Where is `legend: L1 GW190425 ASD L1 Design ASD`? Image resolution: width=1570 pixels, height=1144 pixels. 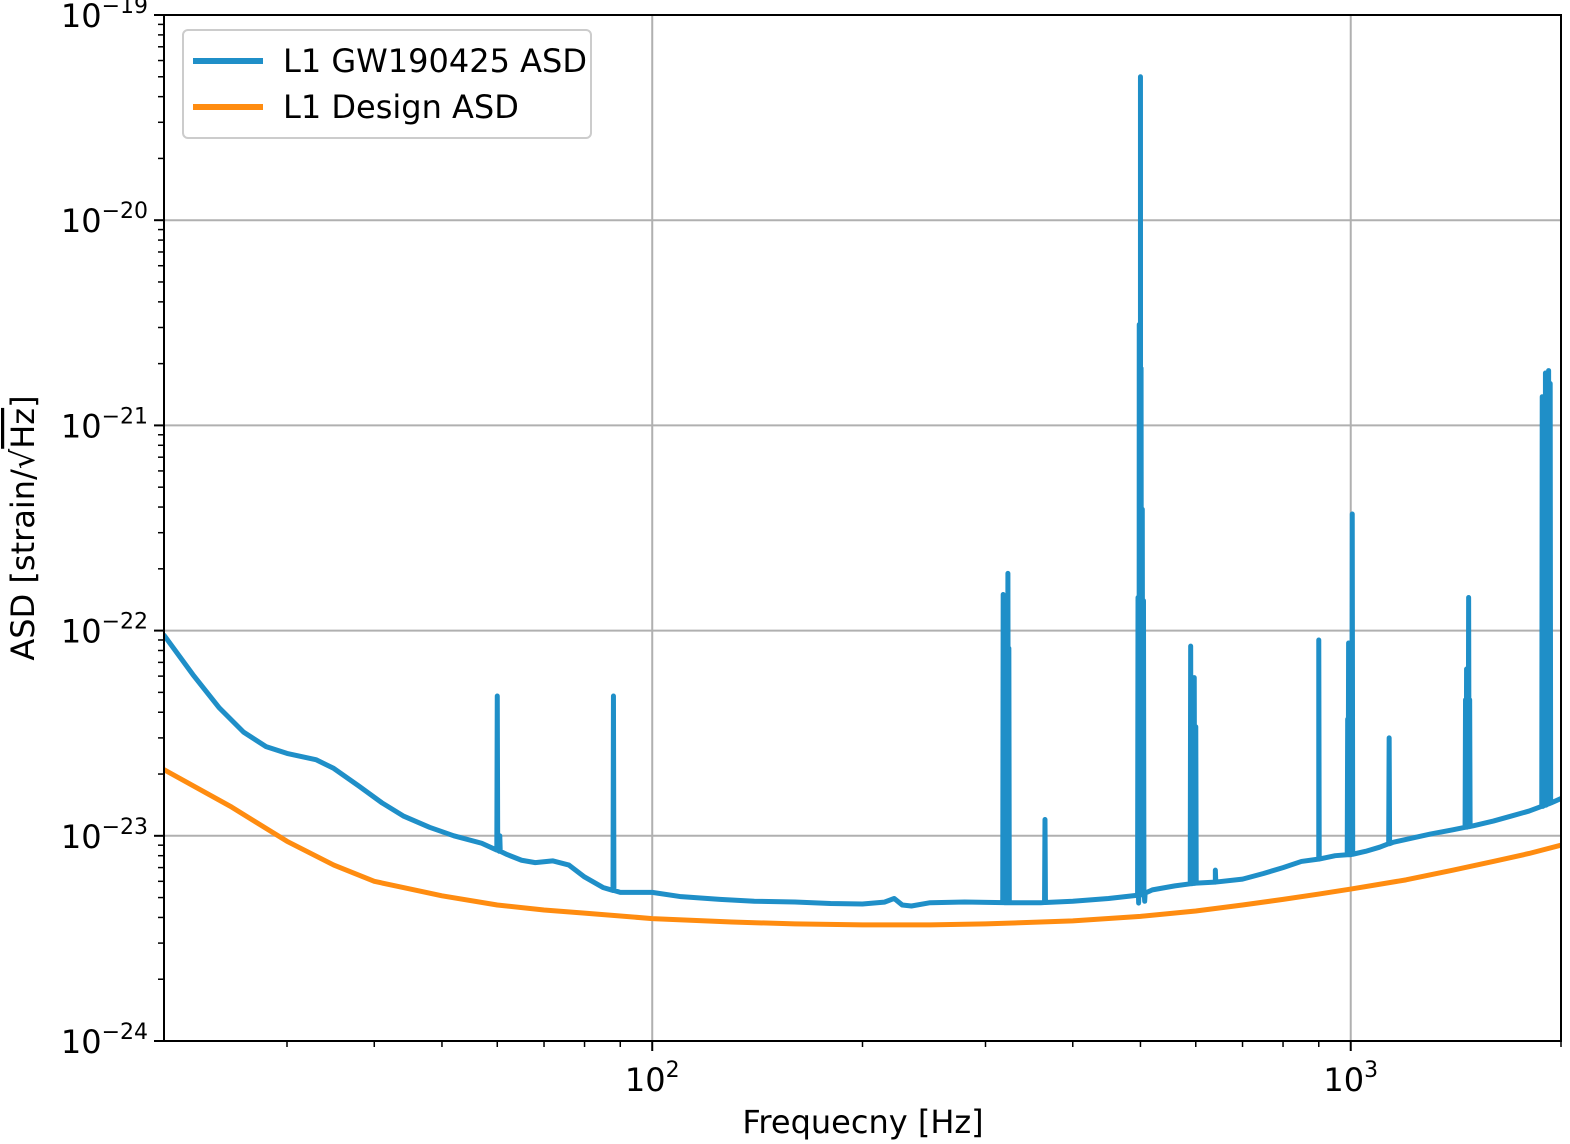 legend: L1 GW190425 ASD L1 Design ASD is located at coordinates (387, 84).